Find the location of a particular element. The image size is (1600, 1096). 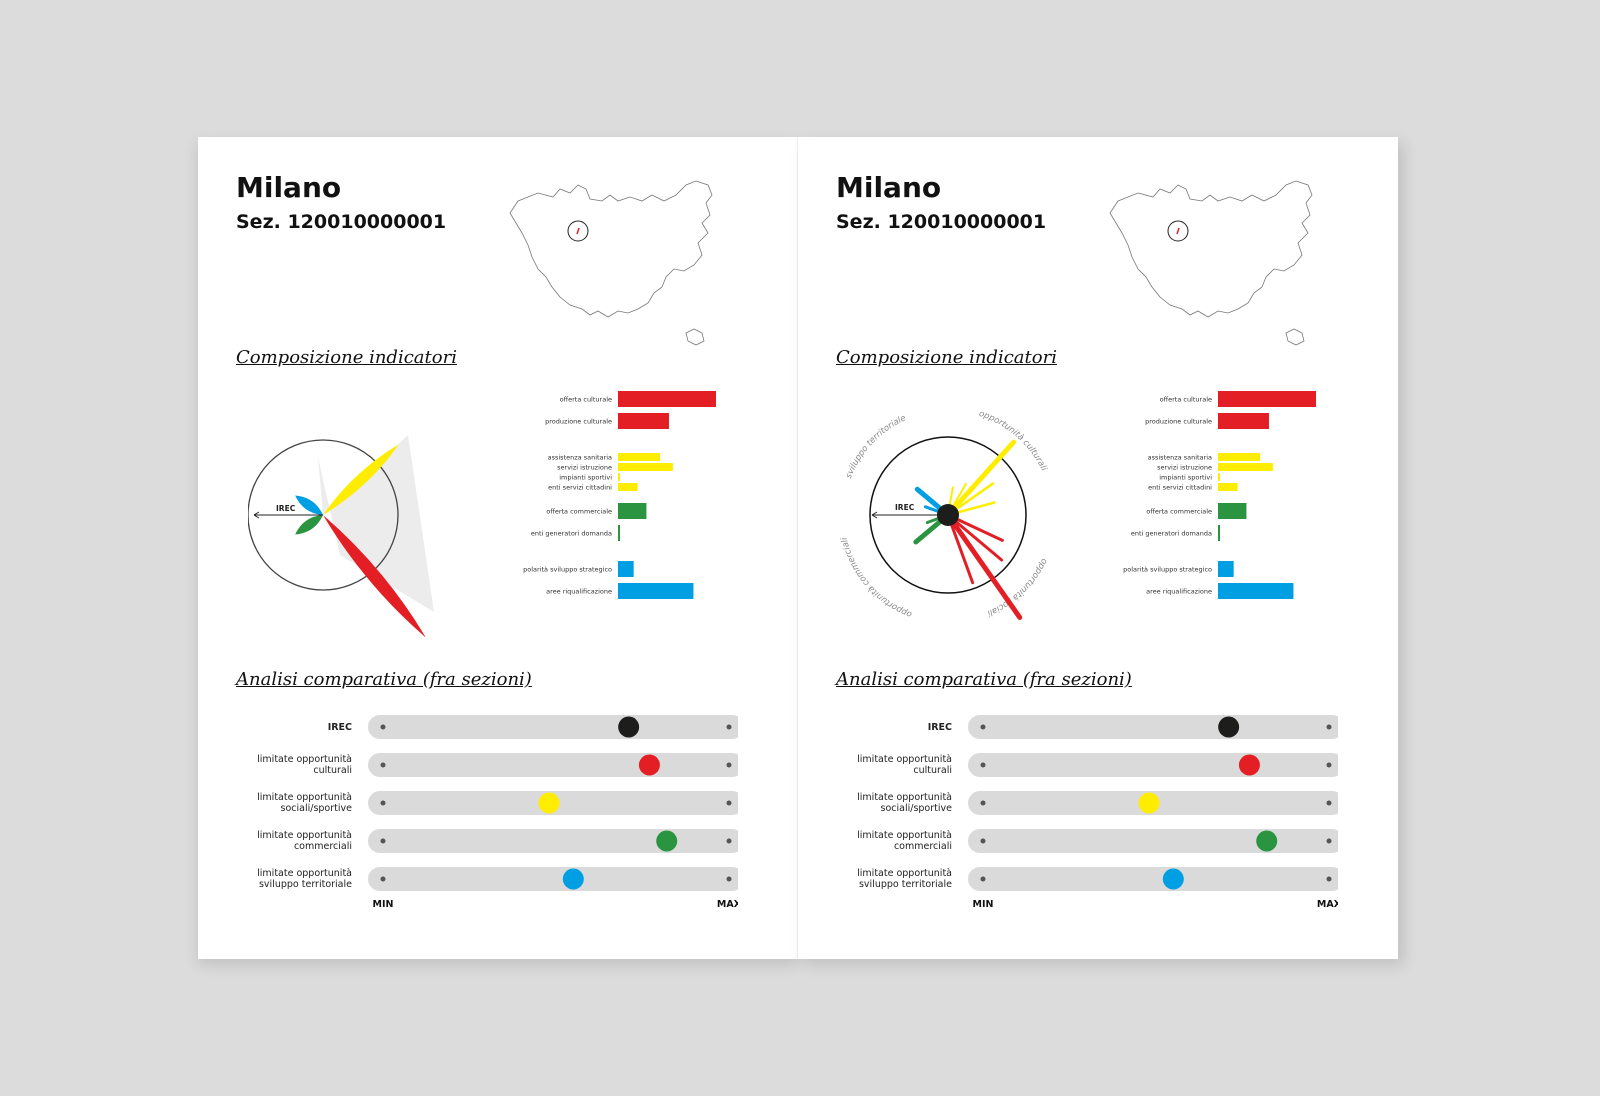

petal-yellow is located at coordinates (361, 479).